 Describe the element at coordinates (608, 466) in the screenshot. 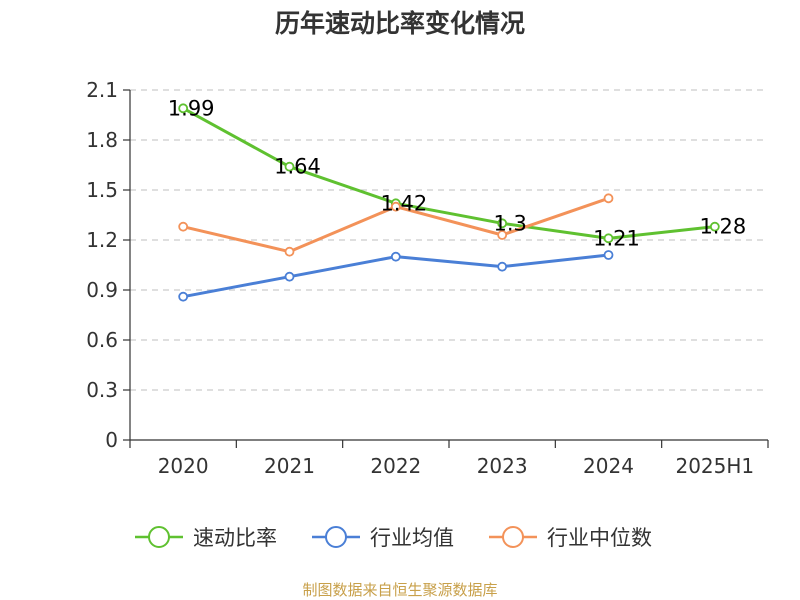

I see `x-tick-label: 2024` at that location.